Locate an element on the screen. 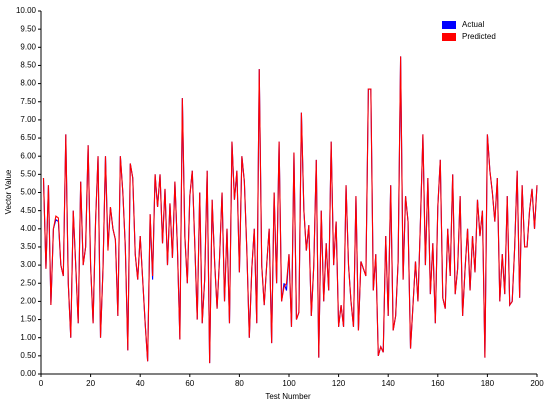 Image resolution: width=550 pixels, height=408 pixels. y-tick-label: 9.00 is located at coordinates (28, 46).